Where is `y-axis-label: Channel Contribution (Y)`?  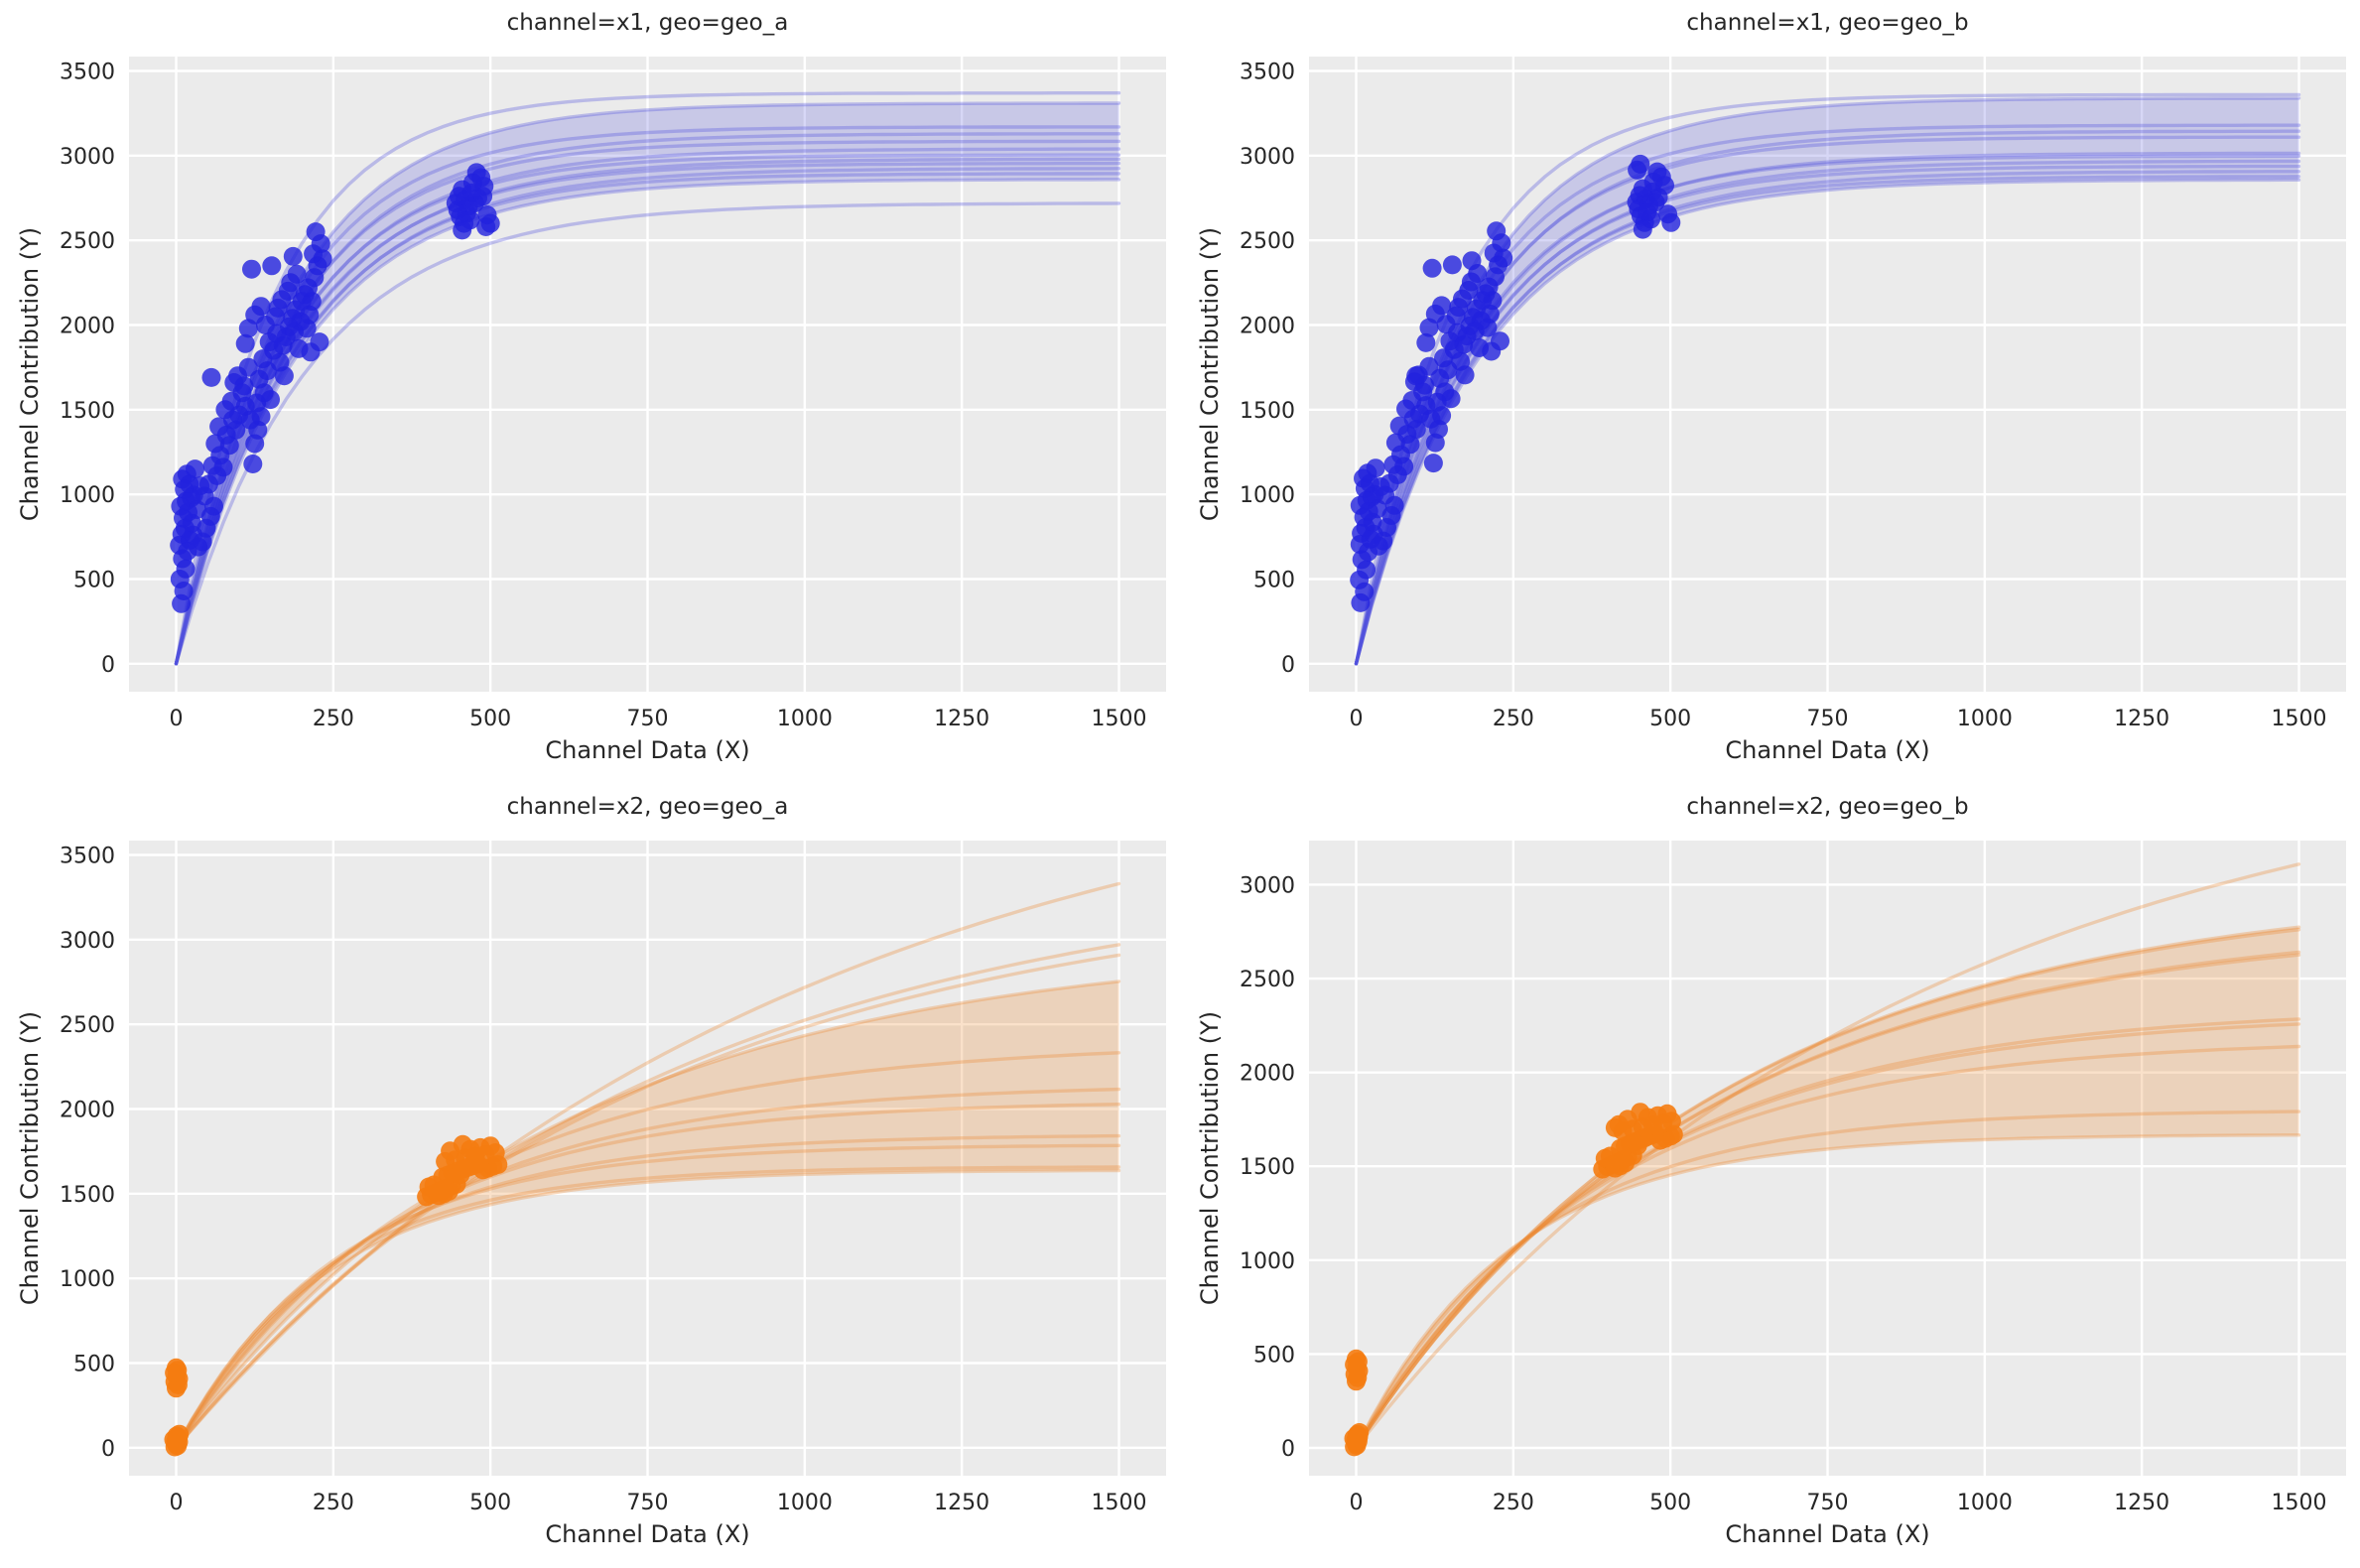 y-axis-label: Channel Contribution (Y) is located at coordinates (1210, 374).